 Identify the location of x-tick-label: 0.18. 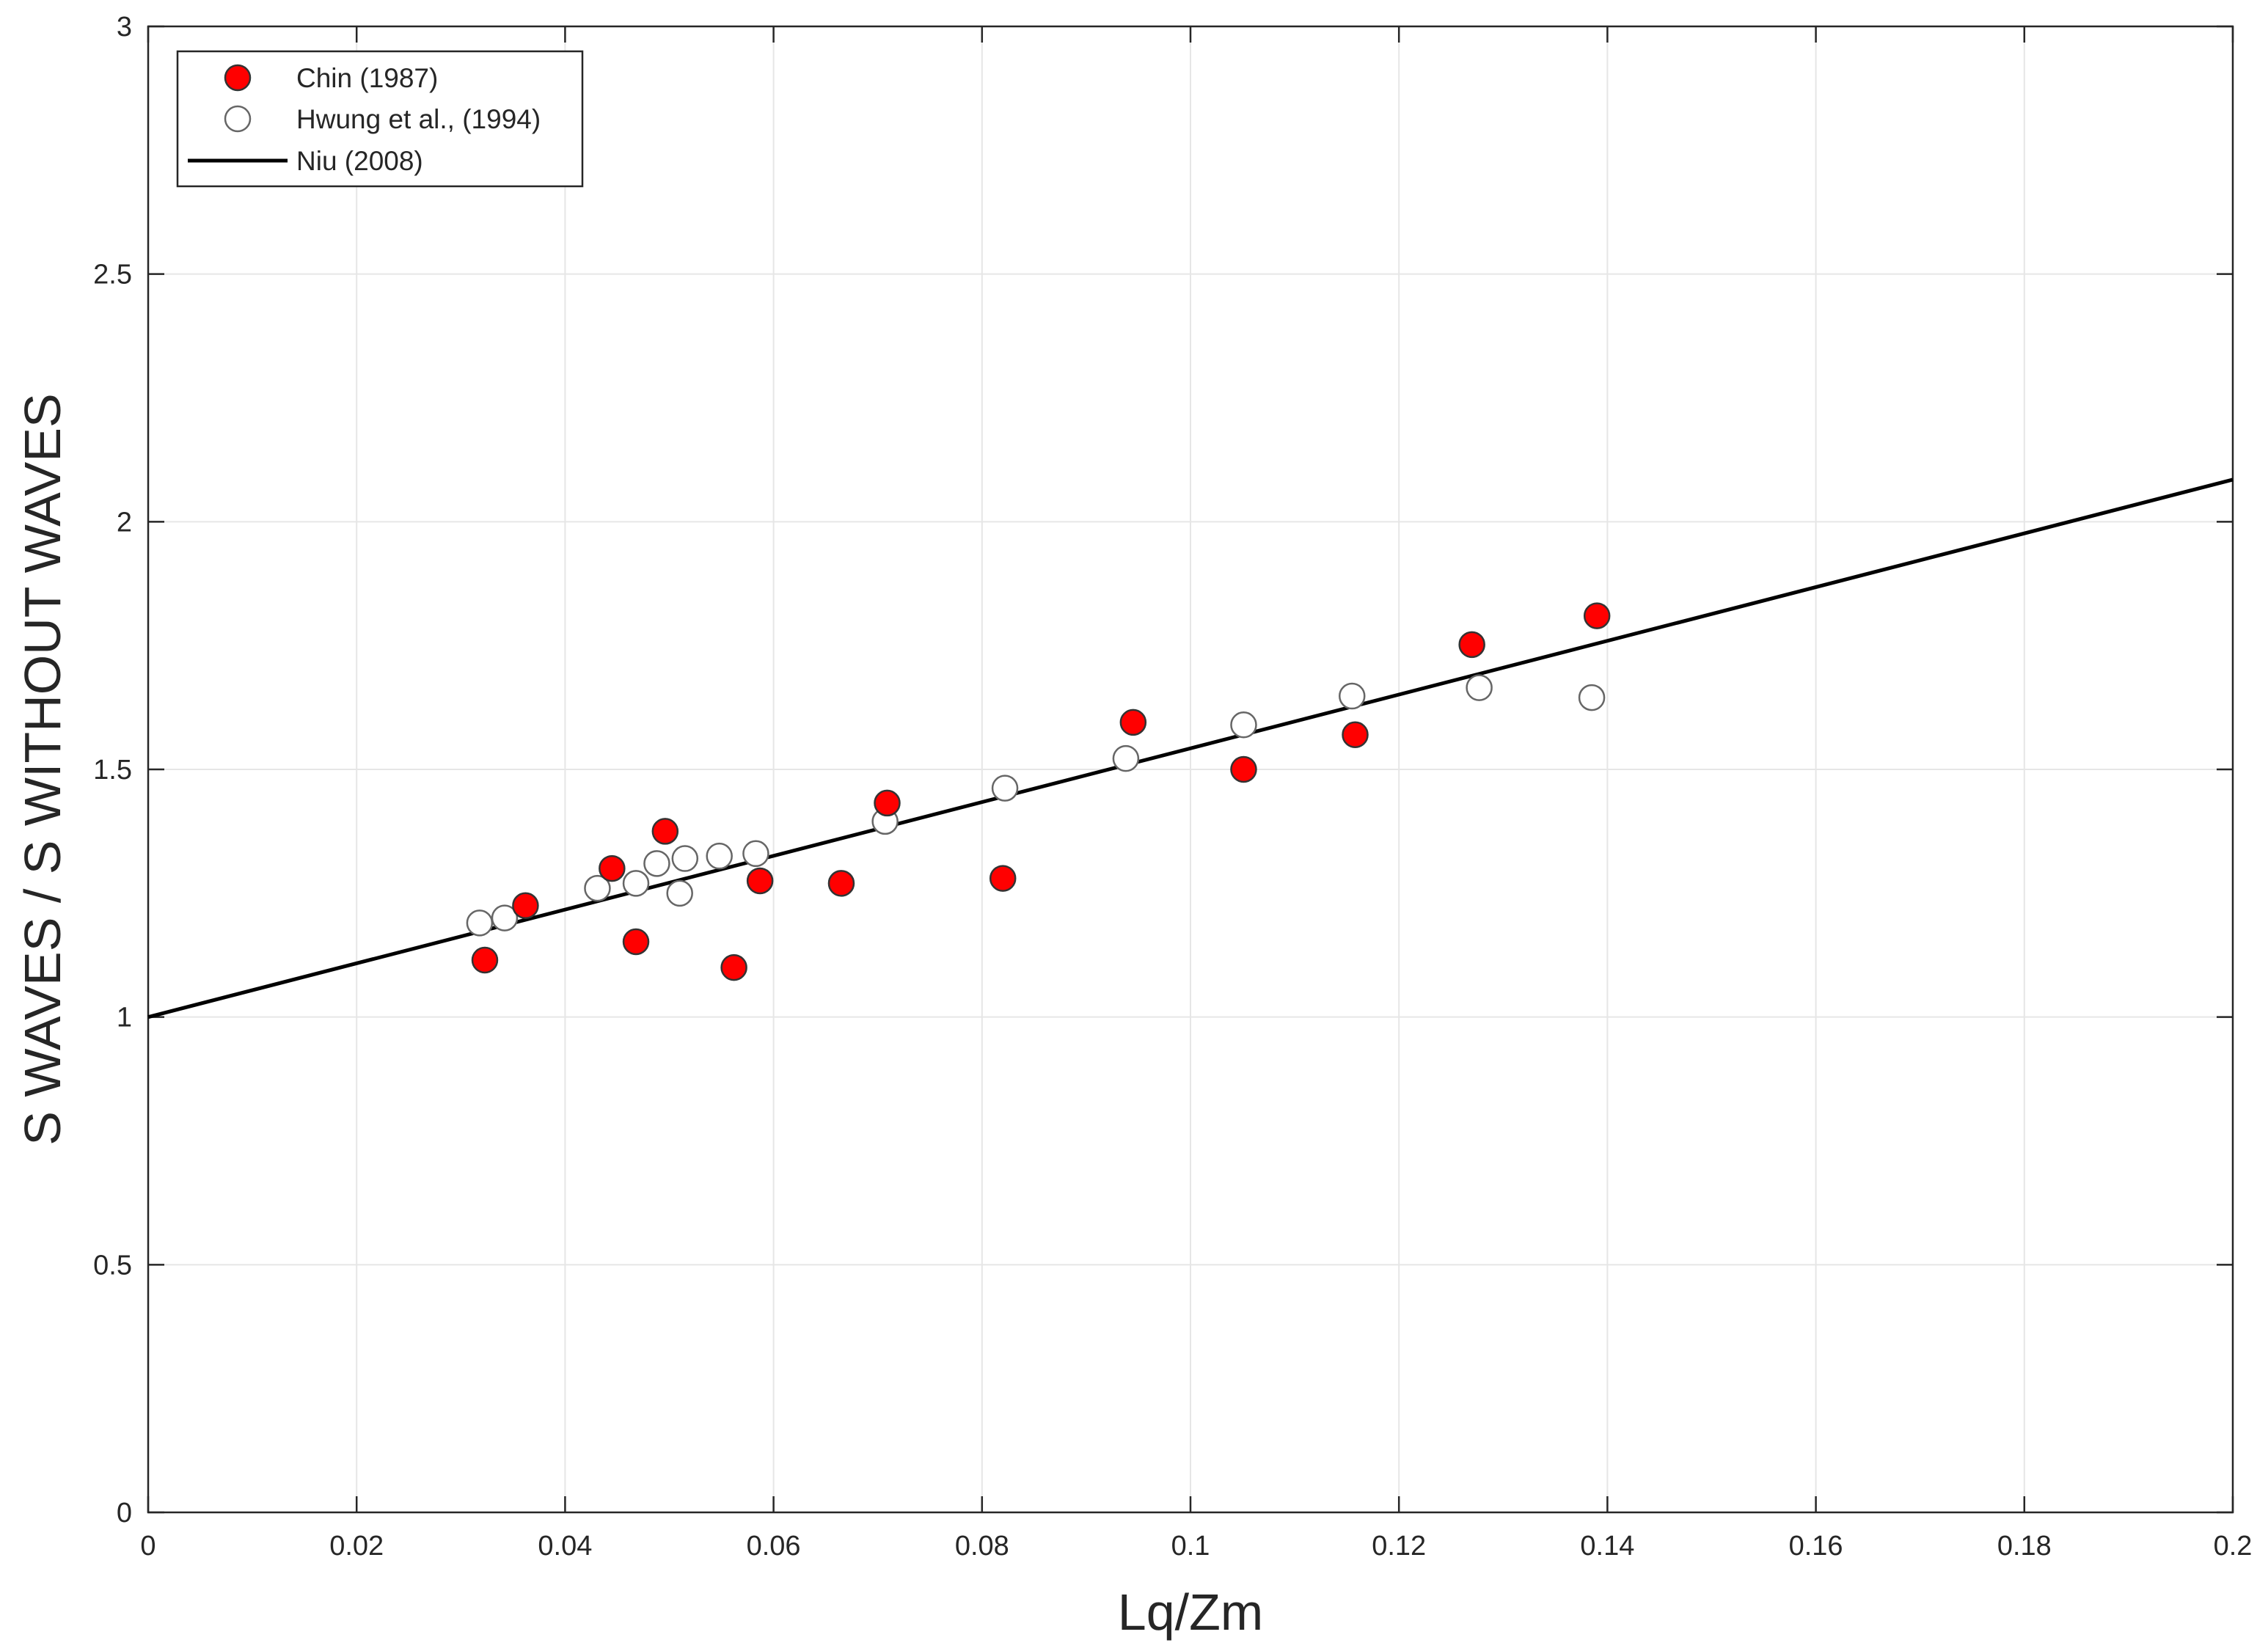
(2024, 1546).